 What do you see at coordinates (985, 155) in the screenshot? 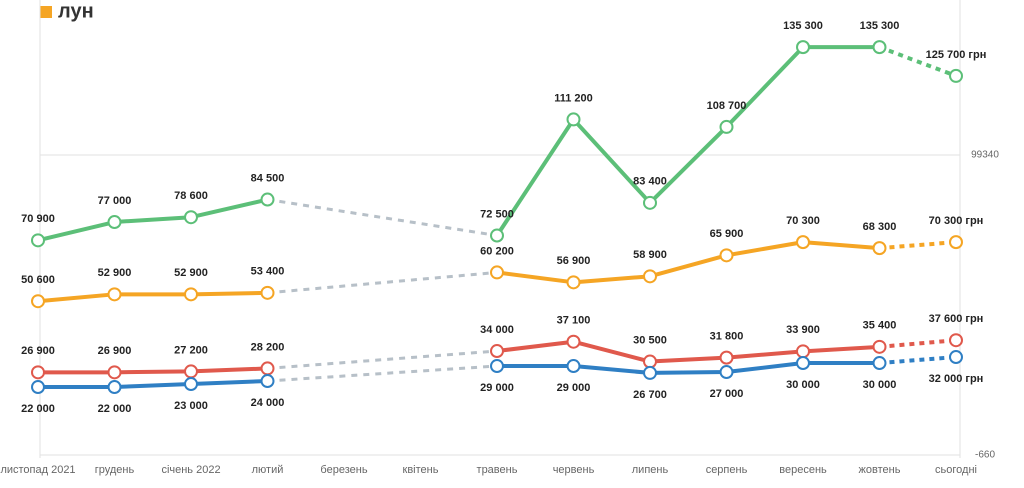
I see `y-tick-label: 99340` at bounding box center [985, 155].